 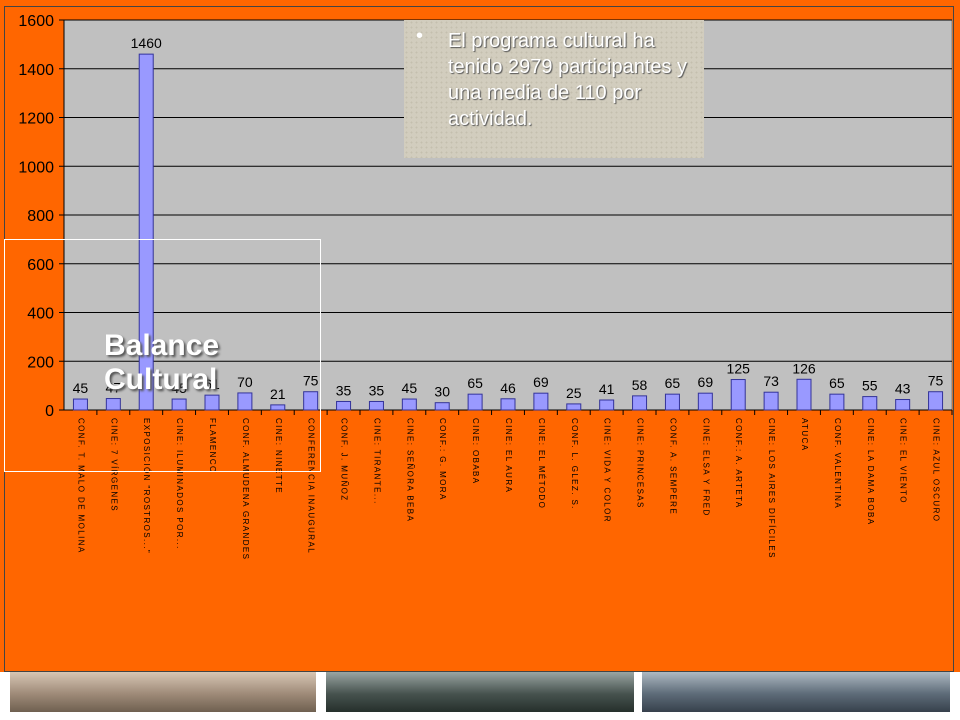 I want to click on data-label-18: 65, so click(x=673, y=383).